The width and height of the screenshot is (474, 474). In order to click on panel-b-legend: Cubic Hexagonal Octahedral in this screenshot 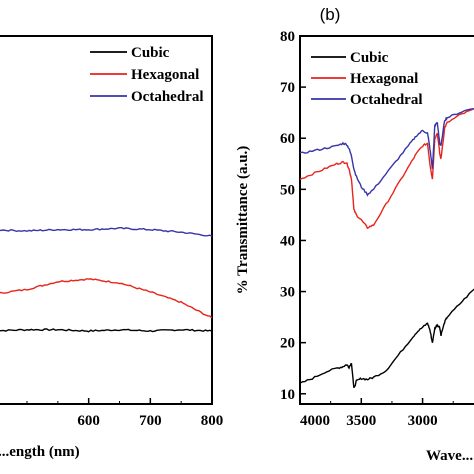, I will do `click(367, 79)`.